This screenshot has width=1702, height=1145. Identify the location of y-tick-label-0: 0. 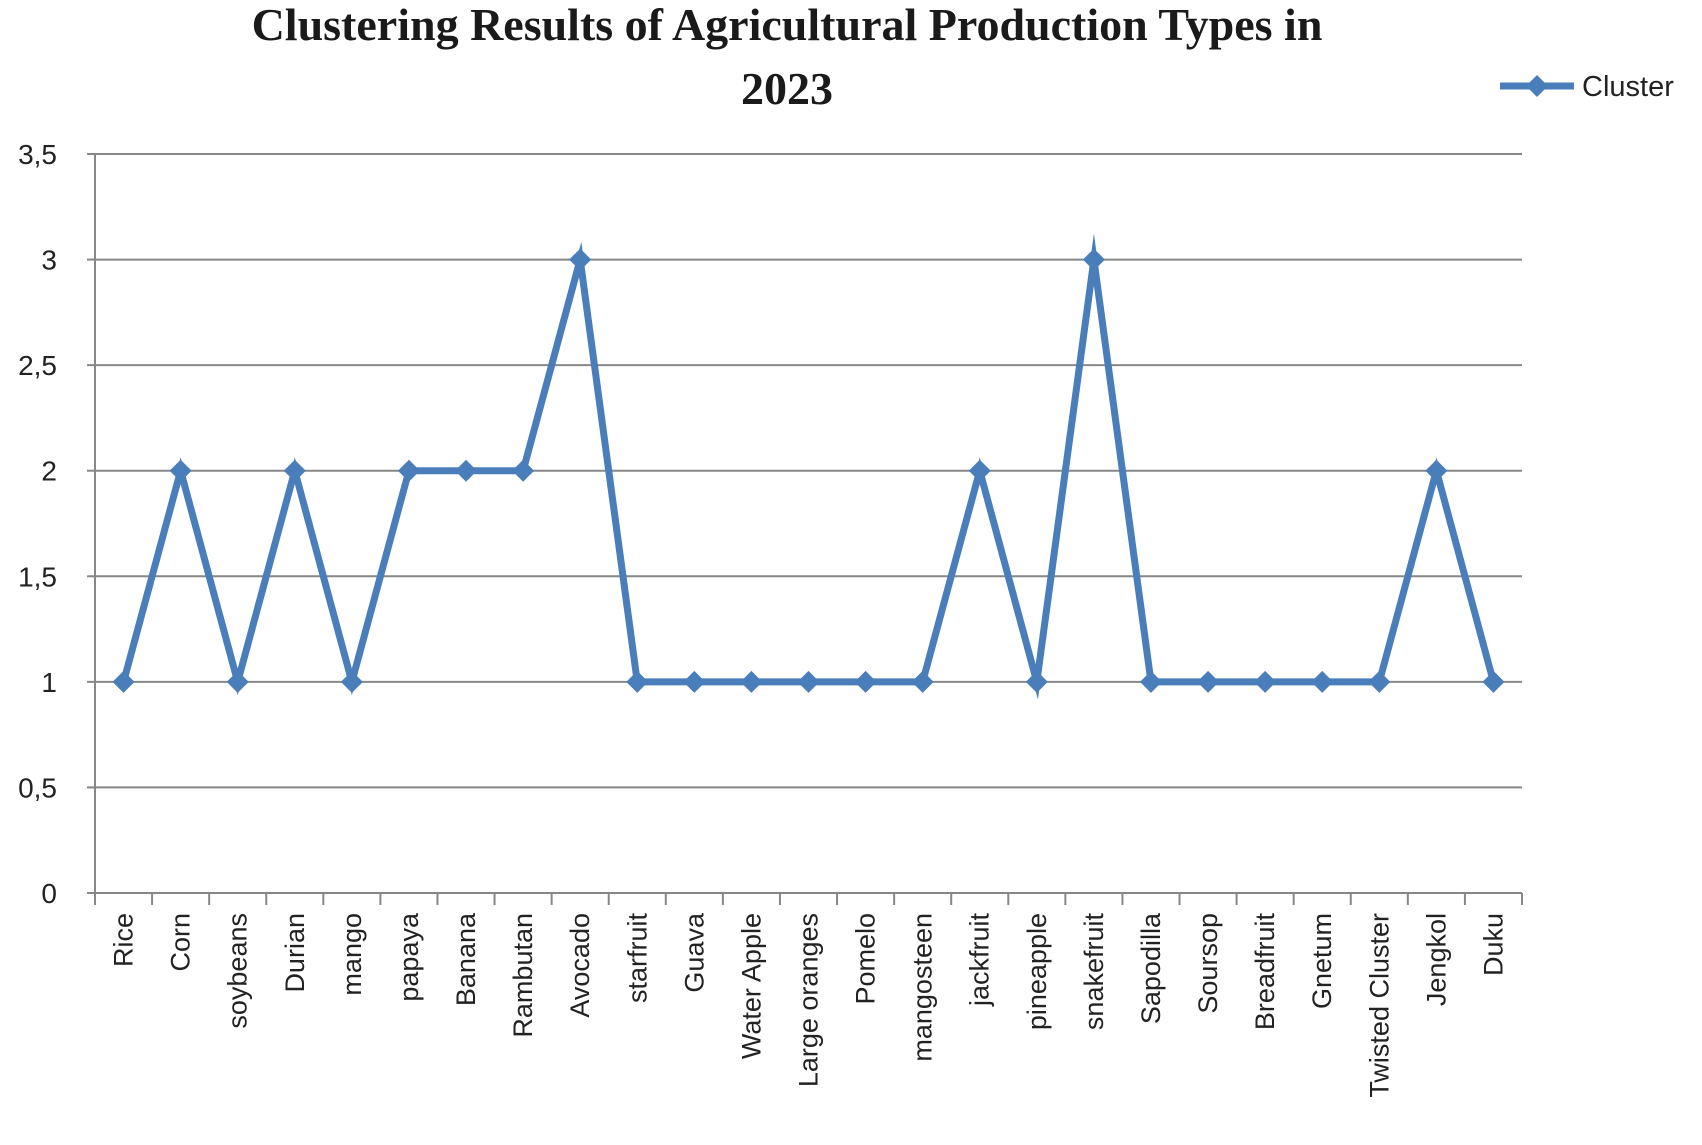
(49, 893).